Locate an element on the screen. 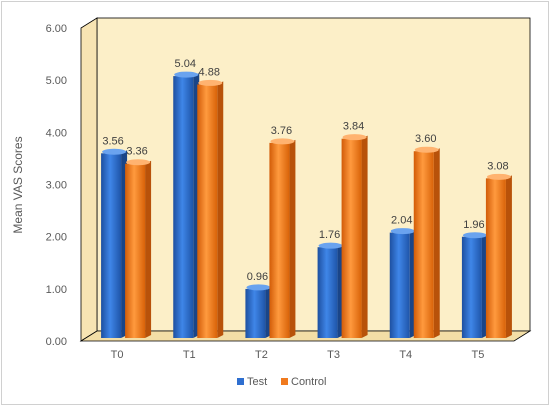 Image resolution: width=550 pixels, height=406 pixels. bar-control-t1 is located at coordinates (207, 211).